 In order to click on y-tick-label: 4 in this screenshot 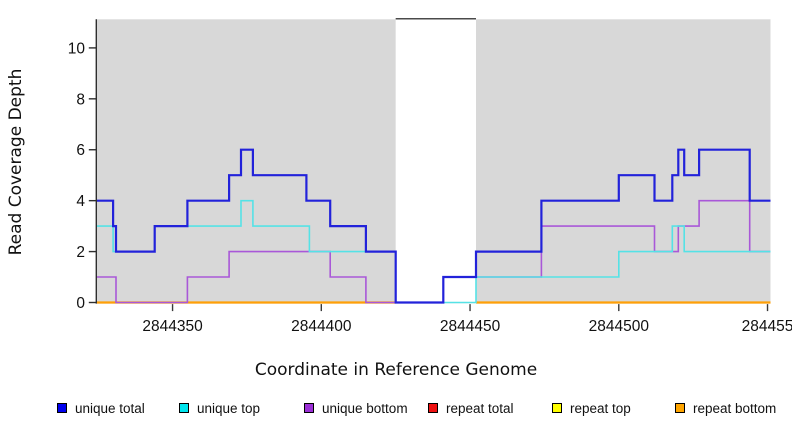, I will do `click(80, 201)`.